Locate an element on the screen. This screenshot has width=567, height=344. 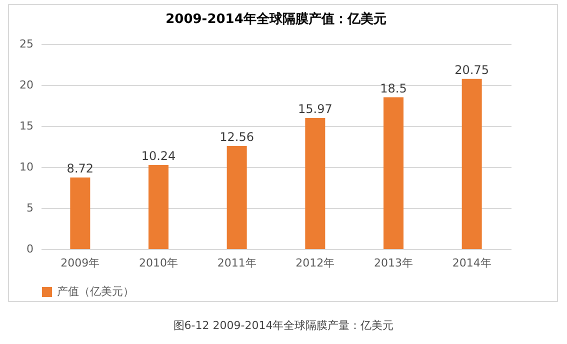
data-label: 20.75 is located at coordinates (472, 69).